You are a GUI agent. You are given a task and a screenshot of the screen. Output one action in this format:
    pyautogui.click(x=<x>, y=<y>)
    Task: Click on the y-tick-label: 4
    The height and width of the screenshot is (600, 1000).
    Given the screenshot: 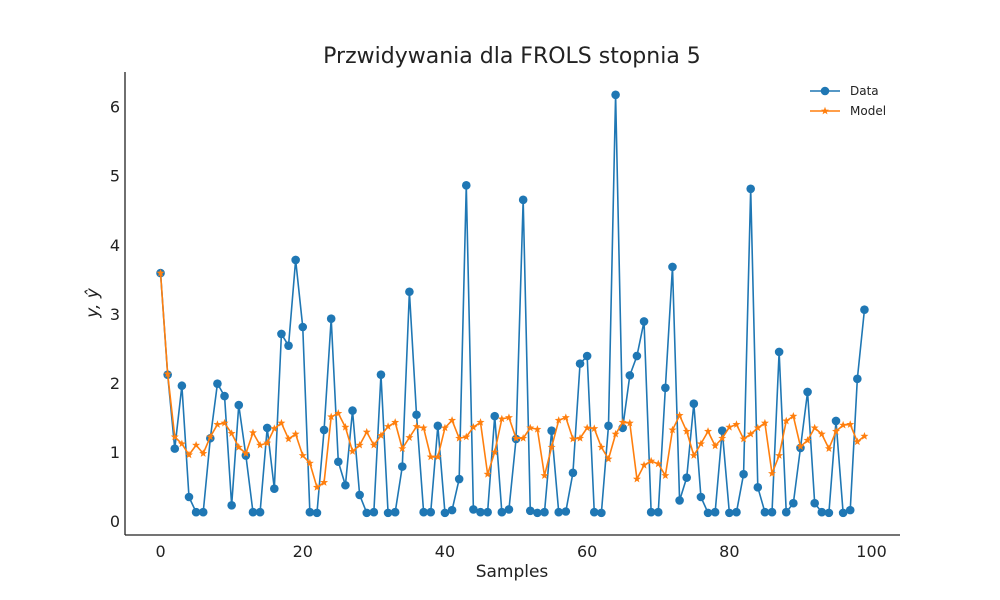 What is the action you would take?
    pyautogui.click(x=115, y=245)
    